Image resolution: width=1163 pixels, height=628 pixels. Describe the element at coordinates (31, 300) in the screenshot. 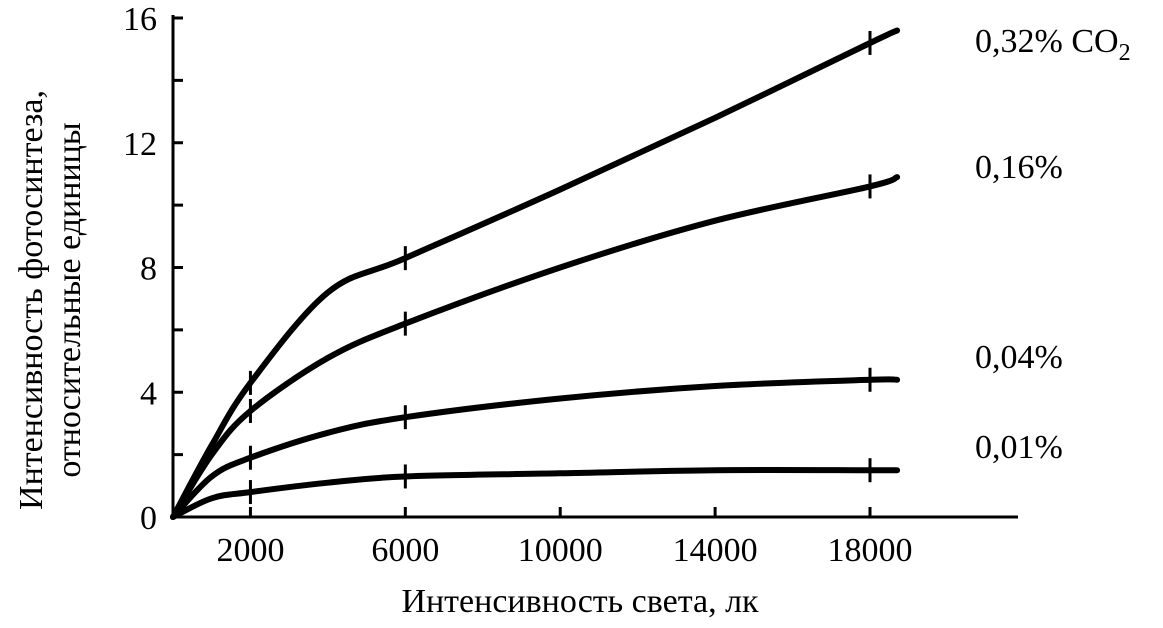

I see `y-axis-title-line1: Интенсивность фотосинтеза,` at that location.